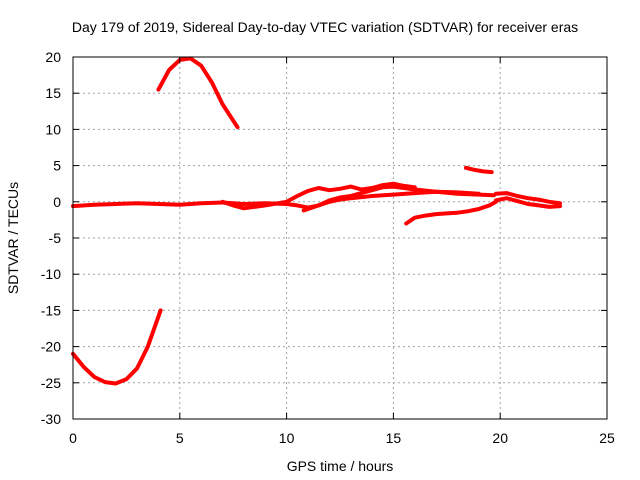 Image resolution: width=640 pixels, height=480 pixels. I want to click on series-line-arc-high, so click(198, 93).